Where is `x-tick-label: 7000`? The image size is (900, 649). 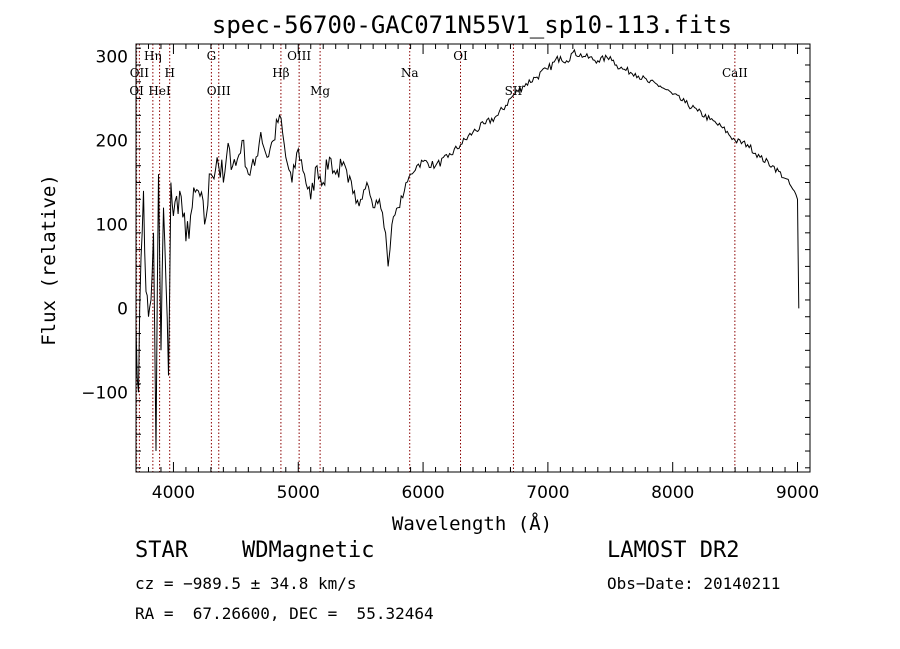 x-tick-label: 7000 is located at coordinates (547, 493).